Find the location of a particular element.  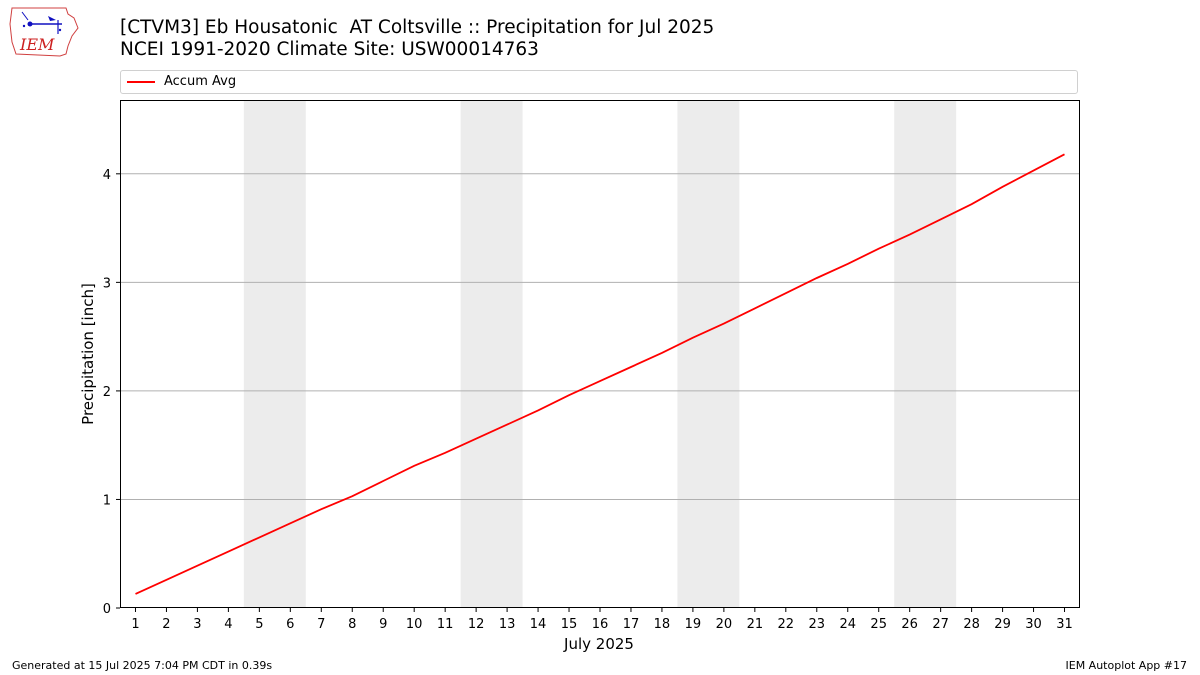

x-tick-label-24: 24 is located at coordinates (847, 624).